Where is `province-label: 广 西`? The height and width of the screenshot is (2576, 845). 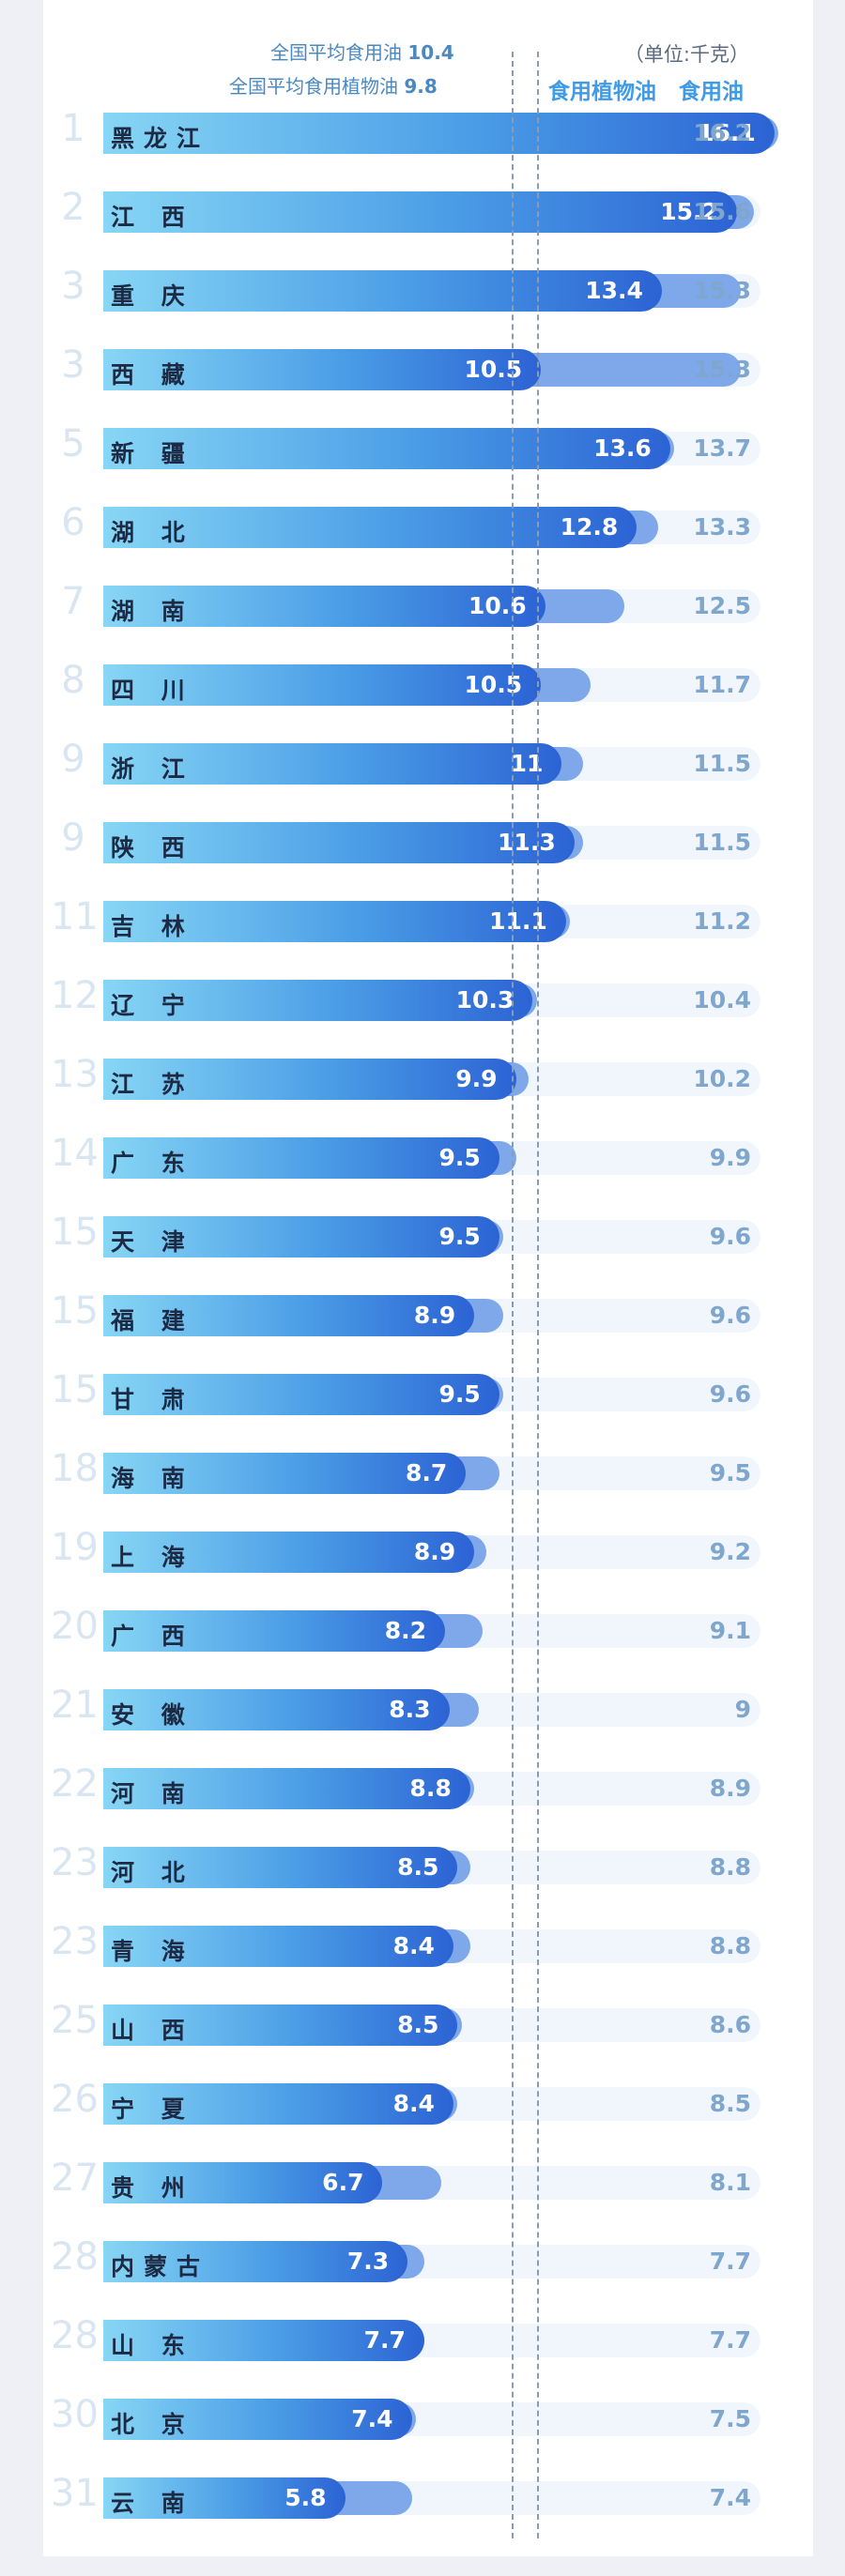 province-label: 广 西 is located at coordinates (153, 1636).